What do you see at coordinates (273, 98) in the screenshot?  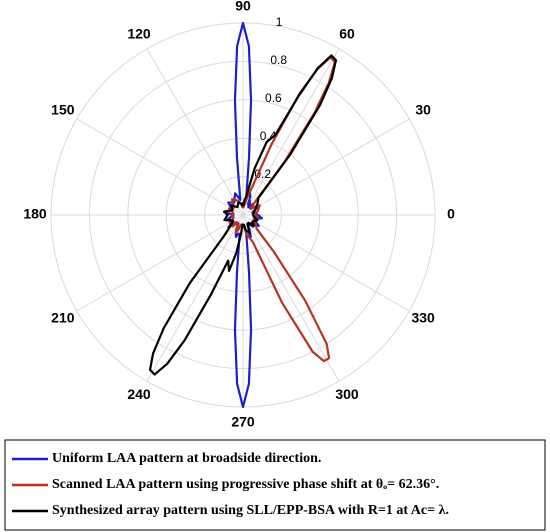 I see `radial-tick-label: 0.6` at bounding box center [273, 98].